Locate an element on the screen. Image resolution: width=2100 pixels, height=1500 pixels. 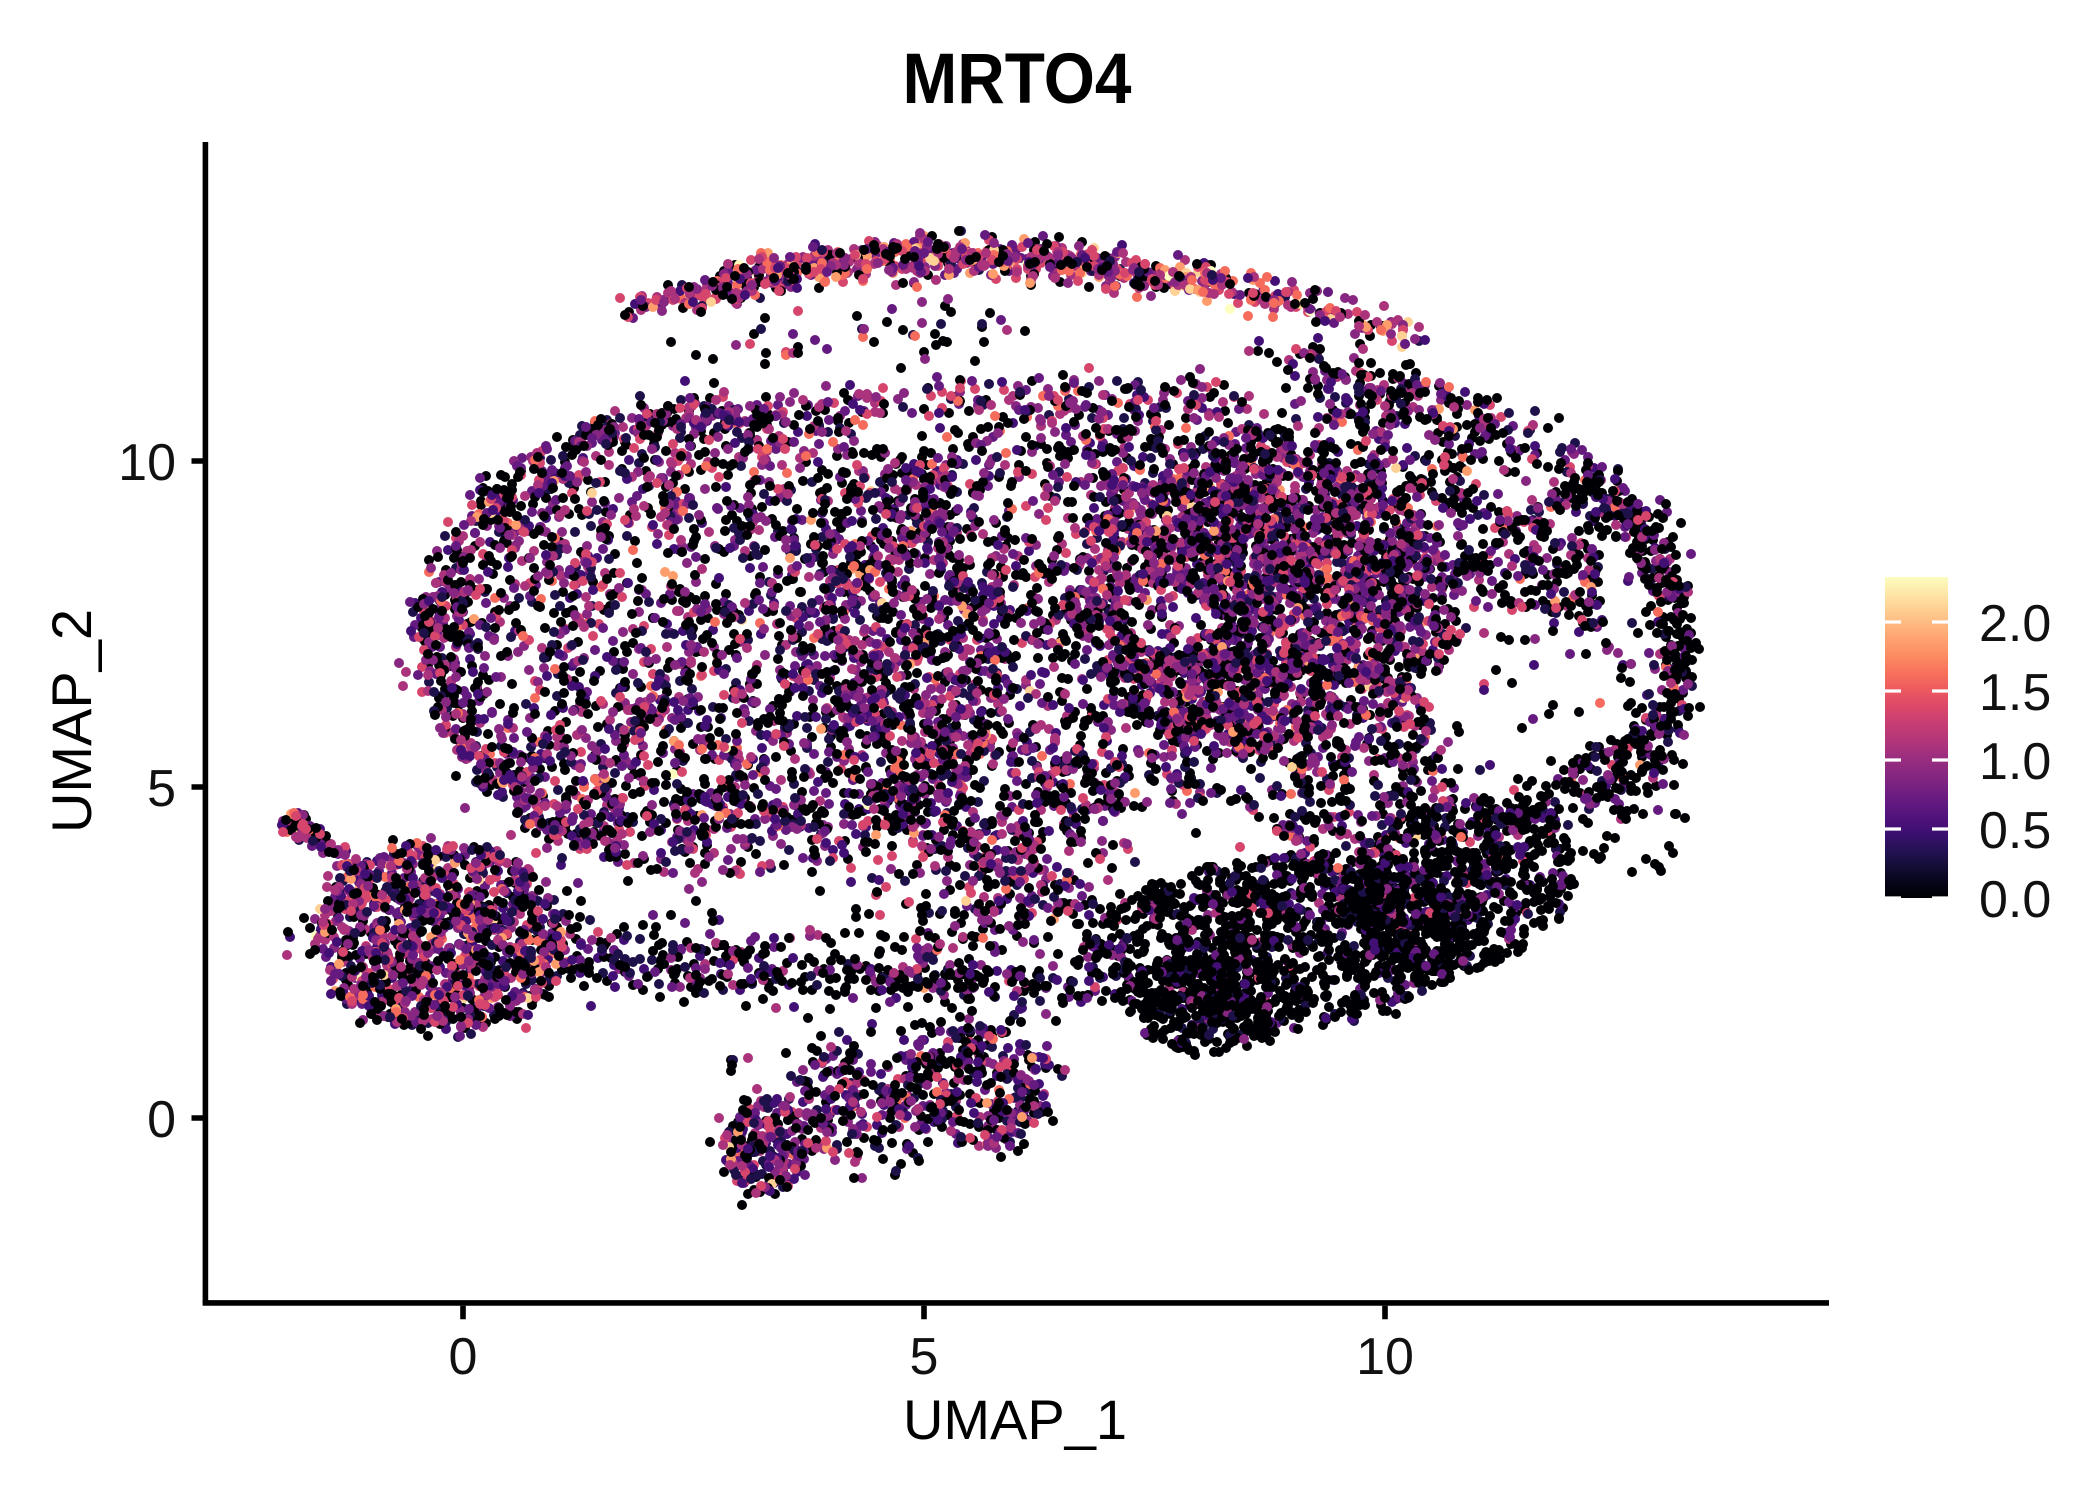
svg-text: 0.0 is located at coordinates (2015, 900).